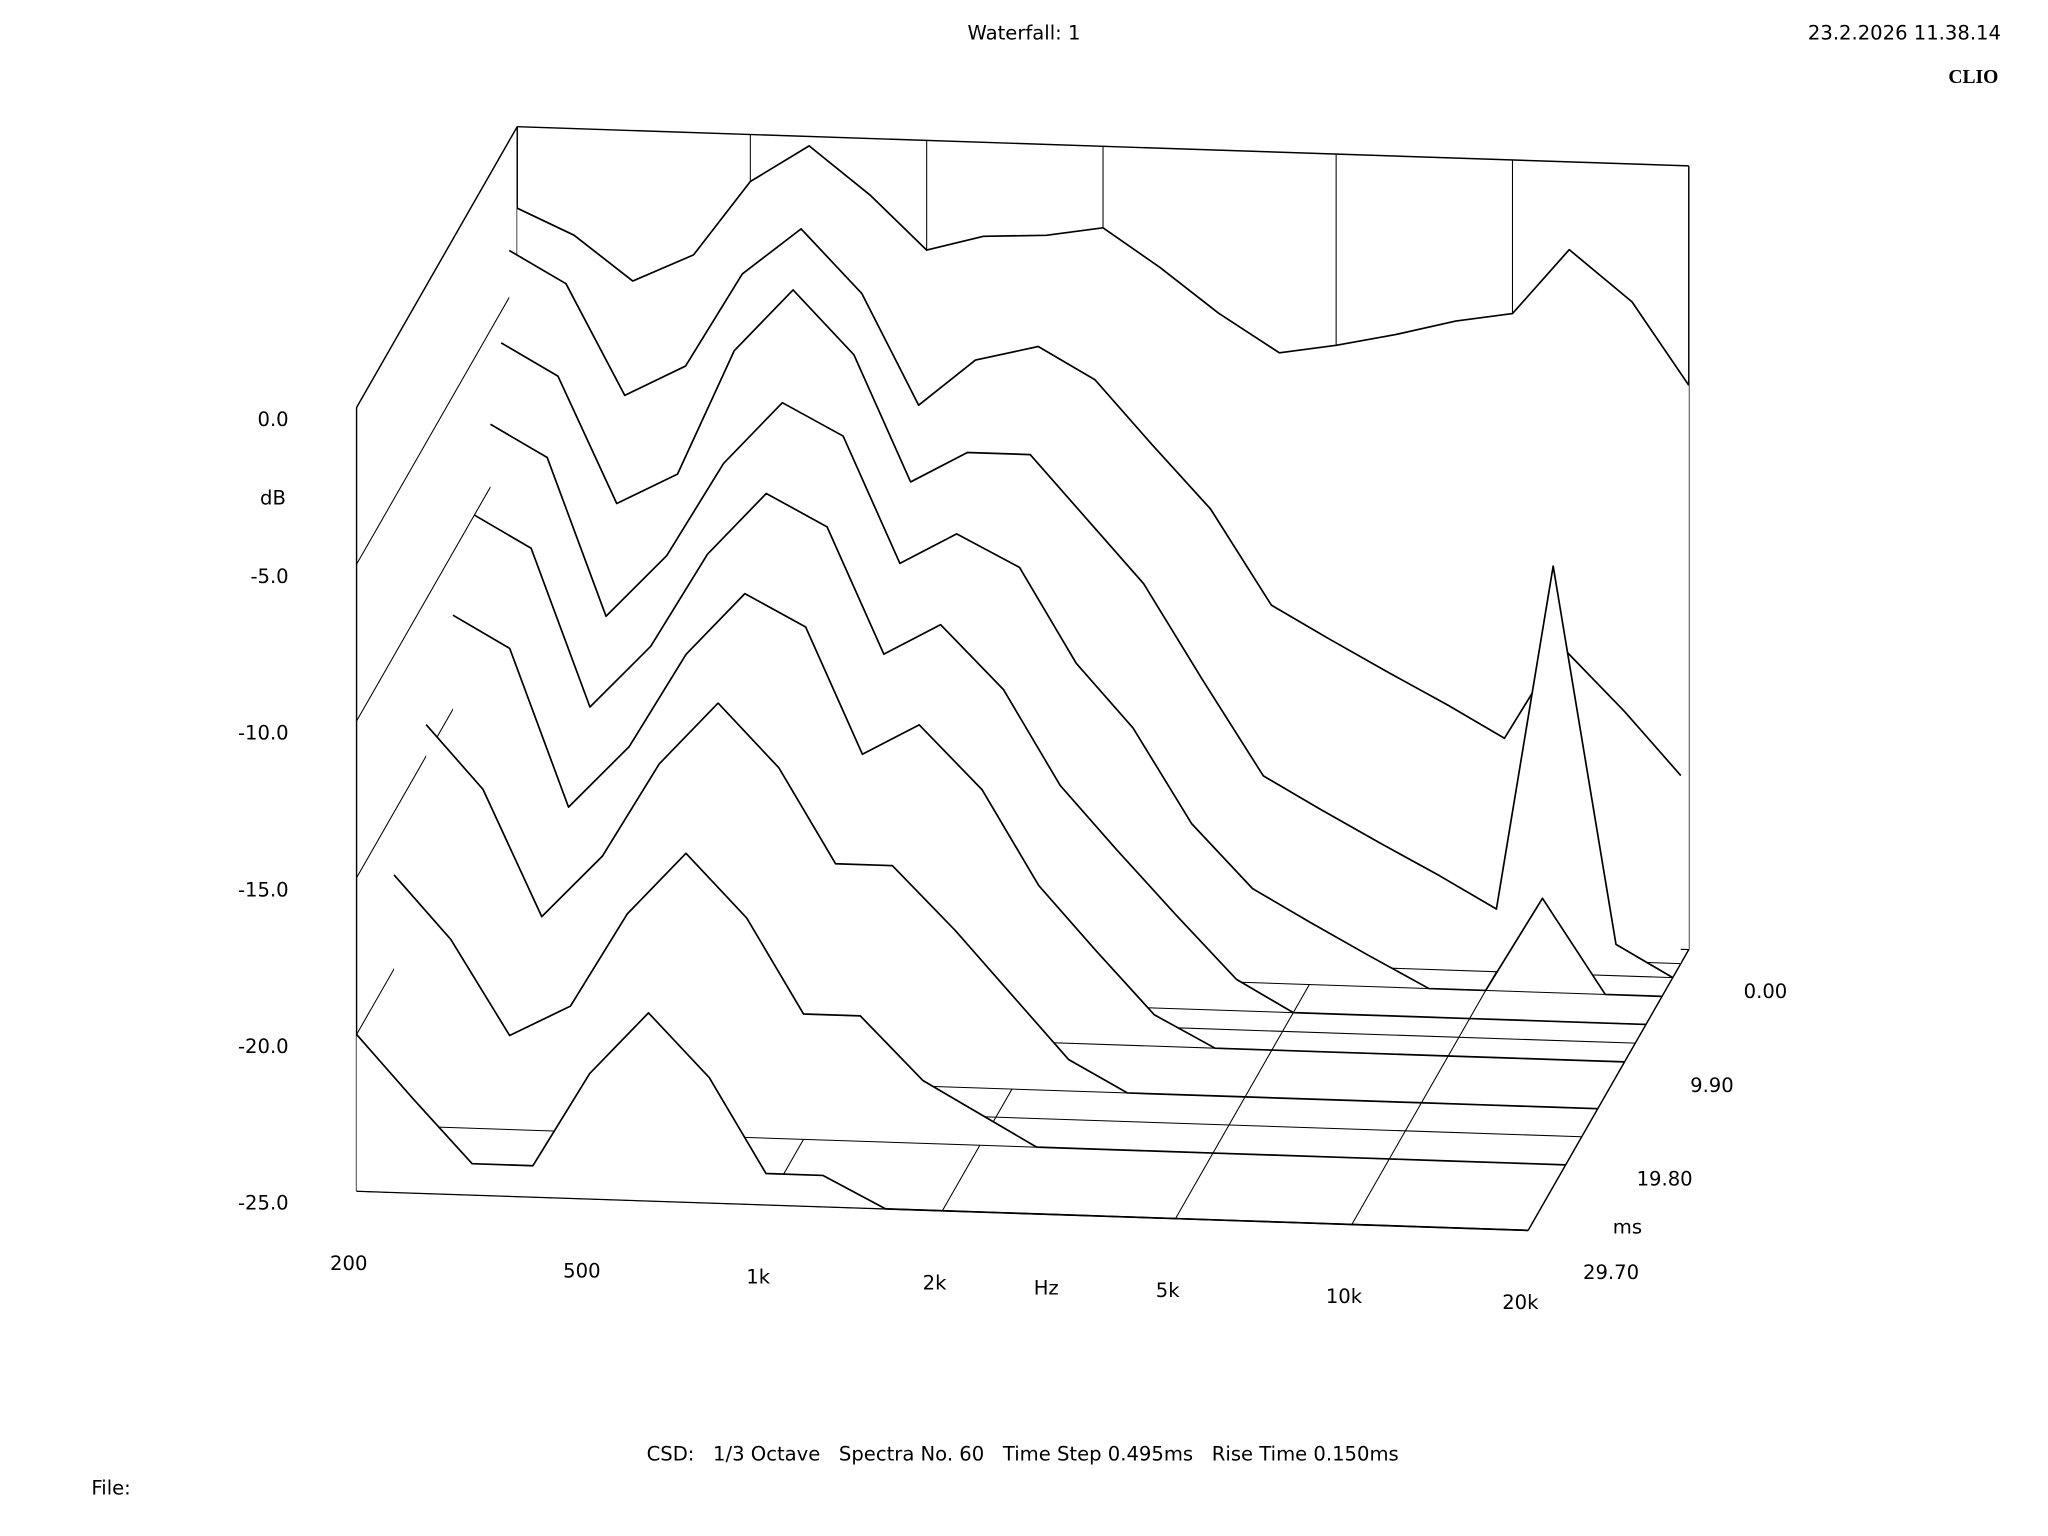 Image resolution: width=2048 pixels, height=1536 pixels. What do you see at coordinates (1766, 991) in the screenshot?
I see `z-tick-label: 0.00` at bounding box center [1766, 991].